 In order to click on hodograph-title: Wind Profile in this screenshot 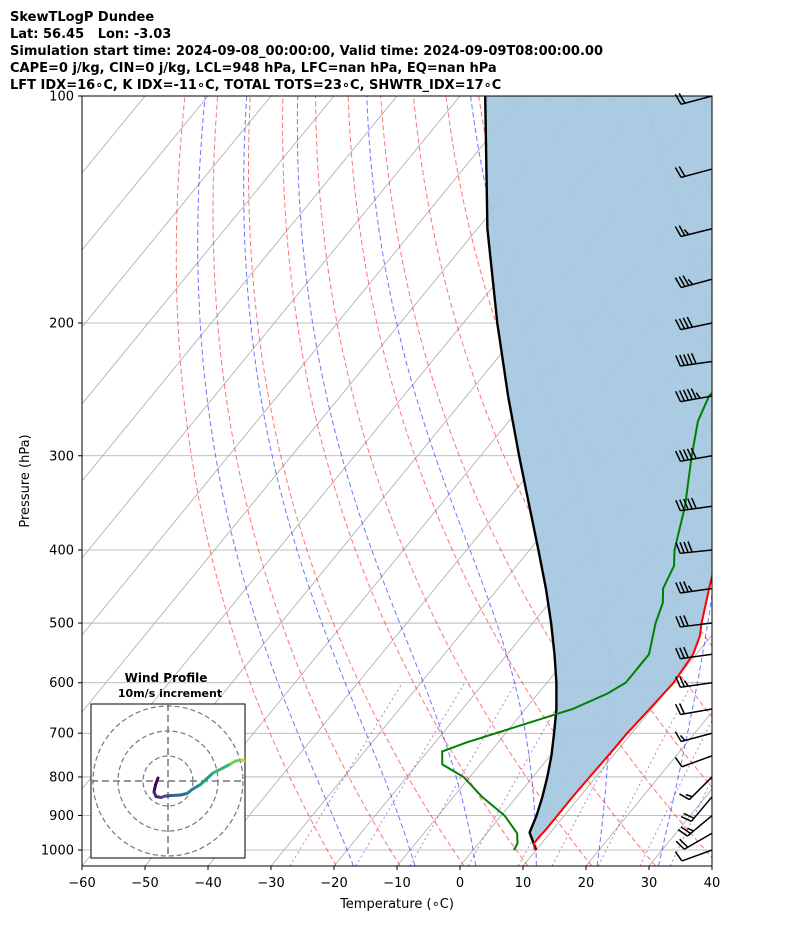, I will do `click(166, 678)`.